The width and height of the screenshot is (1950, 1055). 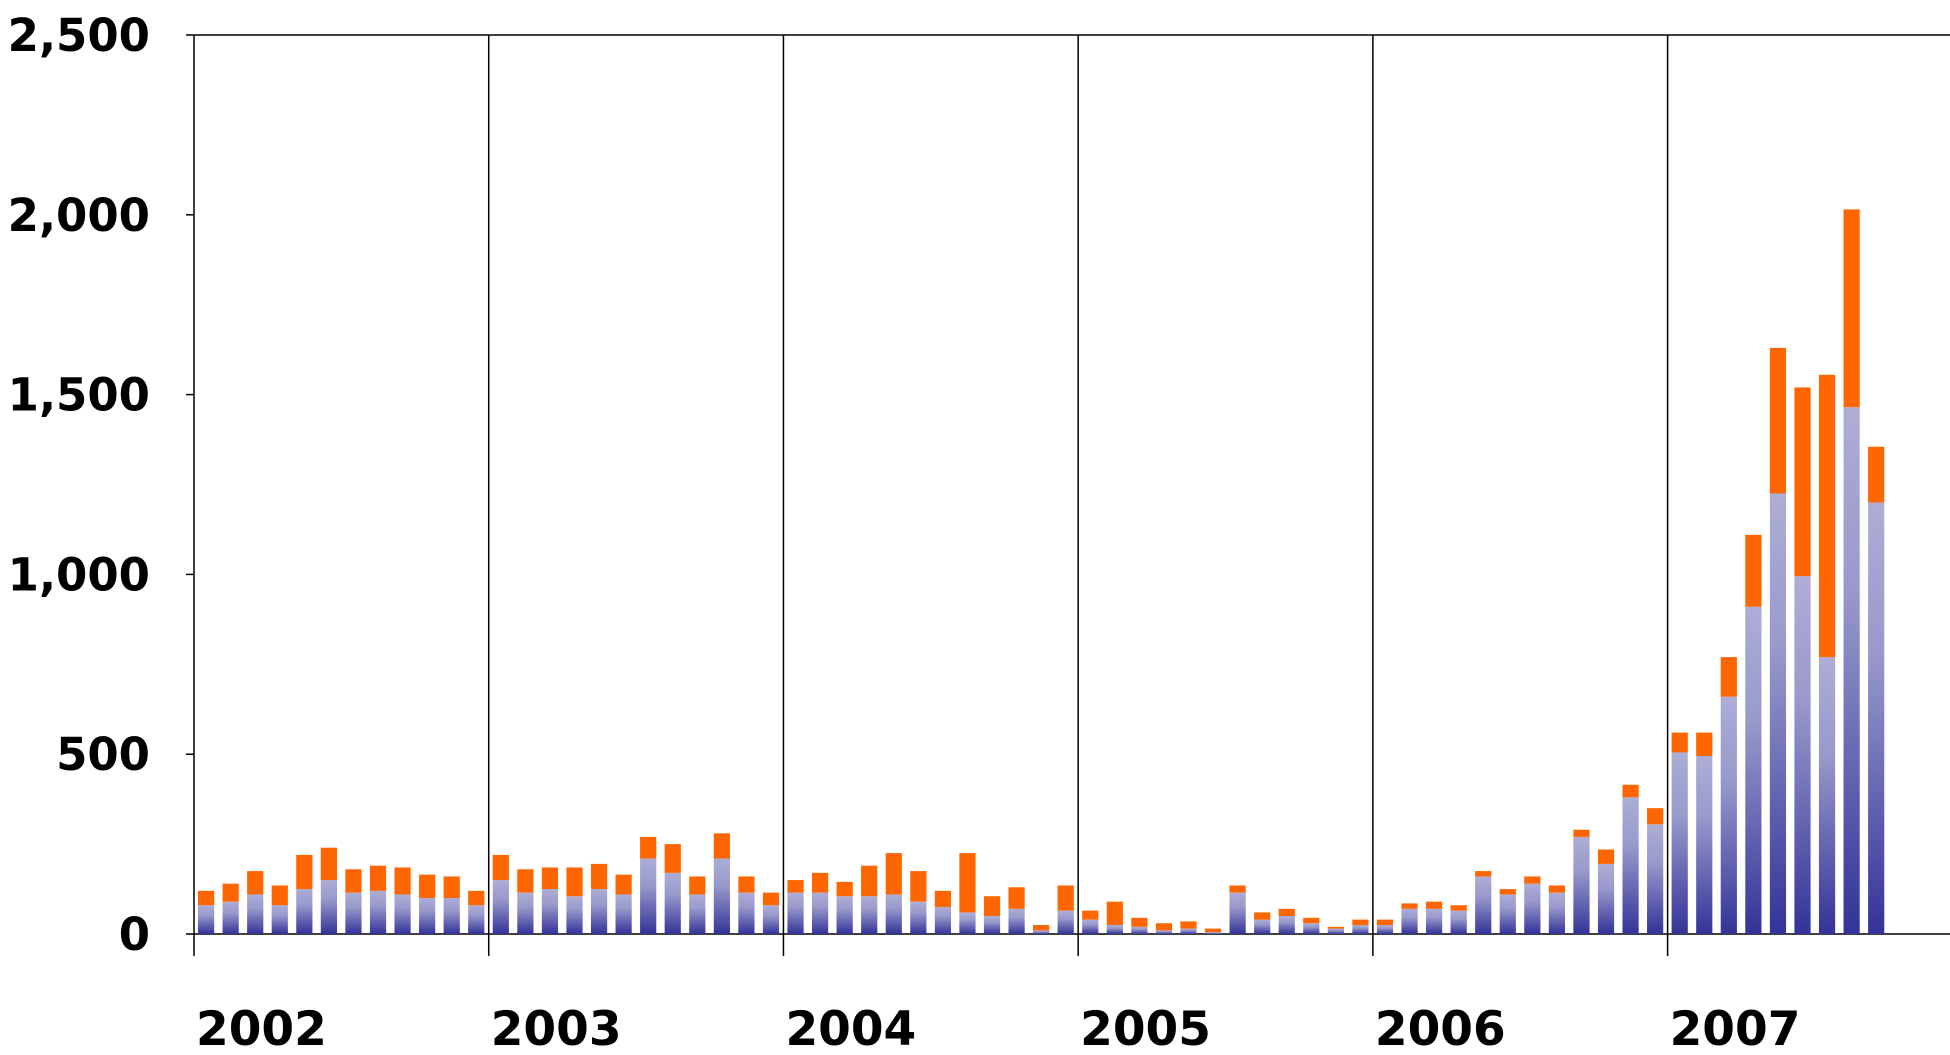 What do you see at coordinates (134, 934) in the screenshot?
I see `y-tick-label: 0` at bounding box center [134, 934].